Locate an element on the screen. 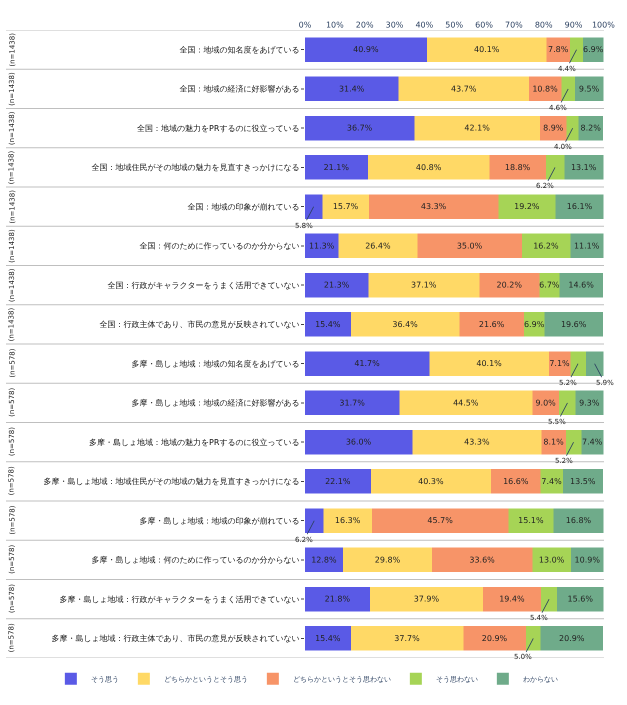  data-label: 40.1% is located at coordinates (487, 49).